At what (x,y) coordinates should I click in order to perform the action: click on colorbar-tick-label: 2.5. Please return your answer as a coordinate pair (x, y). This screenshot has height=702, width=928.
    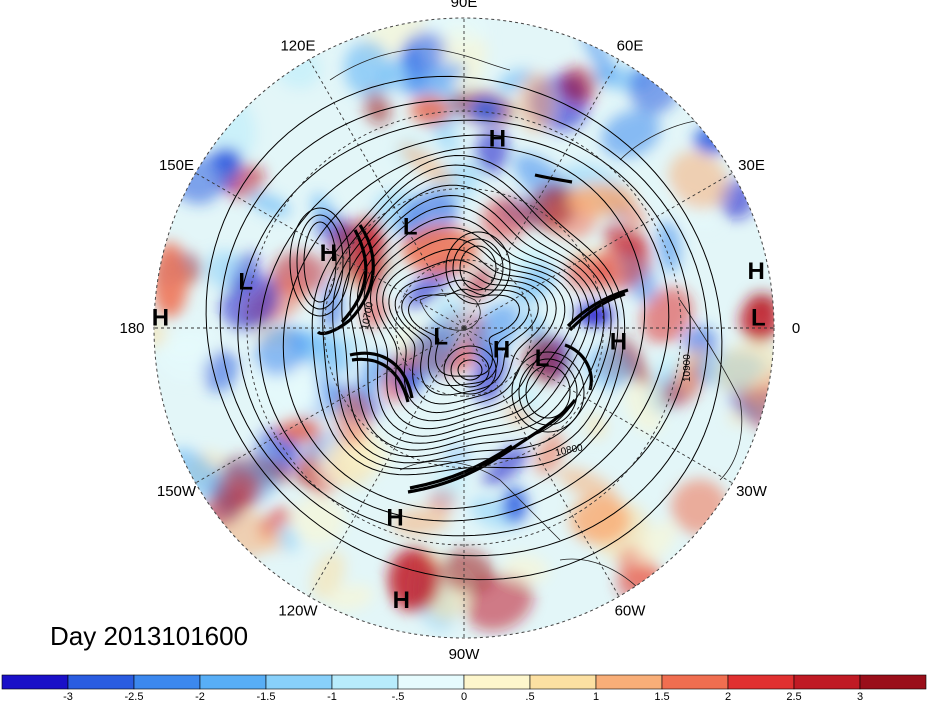
    Looking at the image, I should click on (793, 696).